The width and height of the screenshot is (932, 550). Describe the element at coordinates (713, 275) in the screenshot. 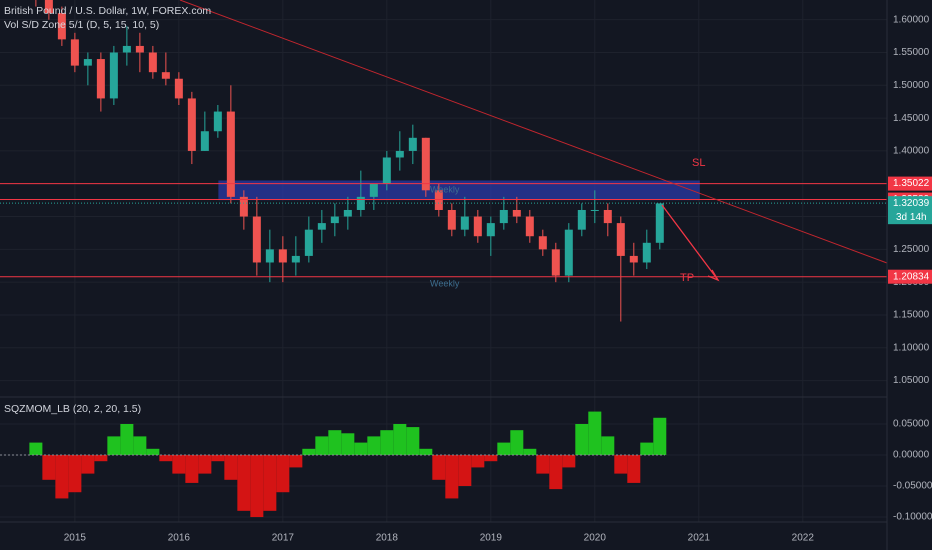

I see `arrow-head` at that location.